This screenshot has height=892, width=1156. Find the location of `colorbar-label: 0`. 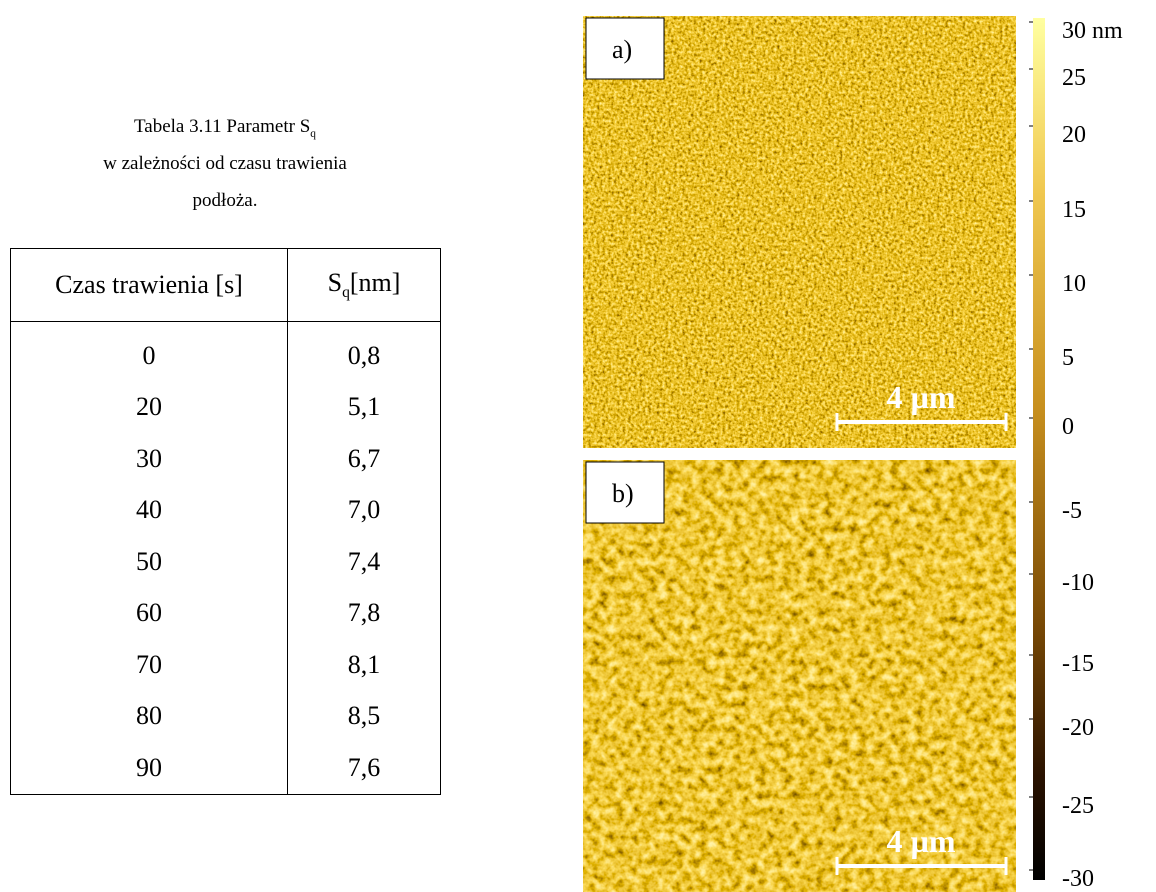

colorbar-label: 0 is located at coordinates (1068, 427).